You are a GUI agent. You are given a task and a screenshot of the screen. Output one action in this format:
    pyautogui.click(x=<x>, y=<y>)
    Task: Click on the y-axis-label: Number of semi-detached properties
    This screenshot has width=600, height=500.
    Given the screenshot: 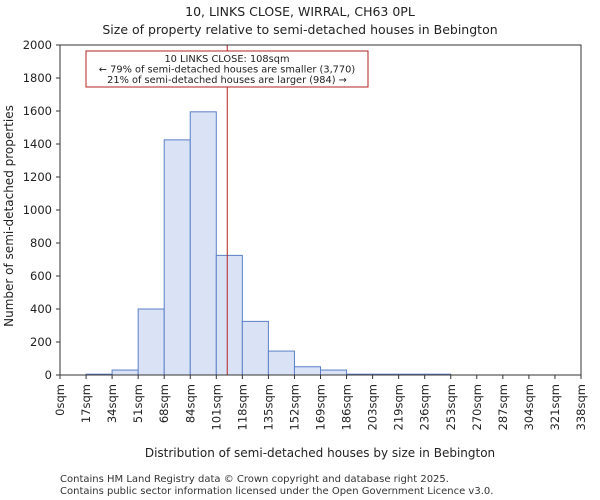 What is the action you would take?
    pyautogui.click(x=9, y=216)
    